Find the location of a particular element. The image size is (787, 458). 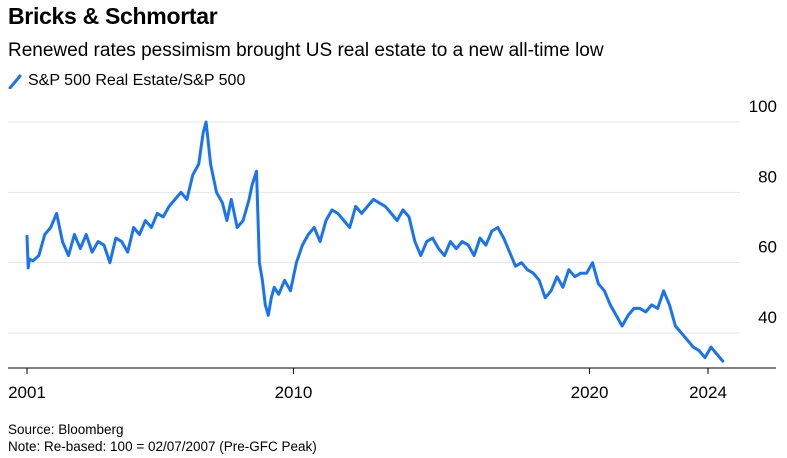

chart-title: Bricks & Schmortar is located at coordinates (113, 16).